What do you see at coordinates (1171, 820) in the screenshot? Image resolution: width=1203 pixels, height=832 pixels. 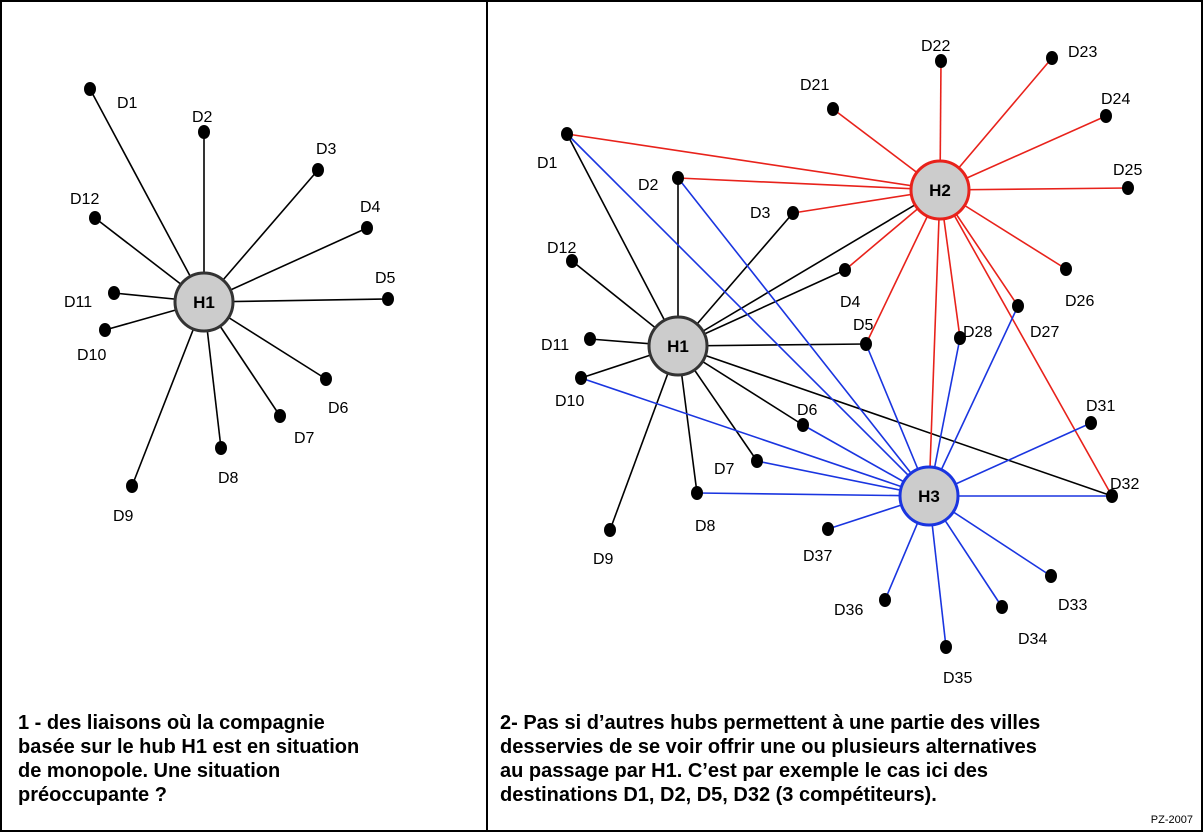 I see `credit-label: PZ-2007` at bounding box center [1171, 820].